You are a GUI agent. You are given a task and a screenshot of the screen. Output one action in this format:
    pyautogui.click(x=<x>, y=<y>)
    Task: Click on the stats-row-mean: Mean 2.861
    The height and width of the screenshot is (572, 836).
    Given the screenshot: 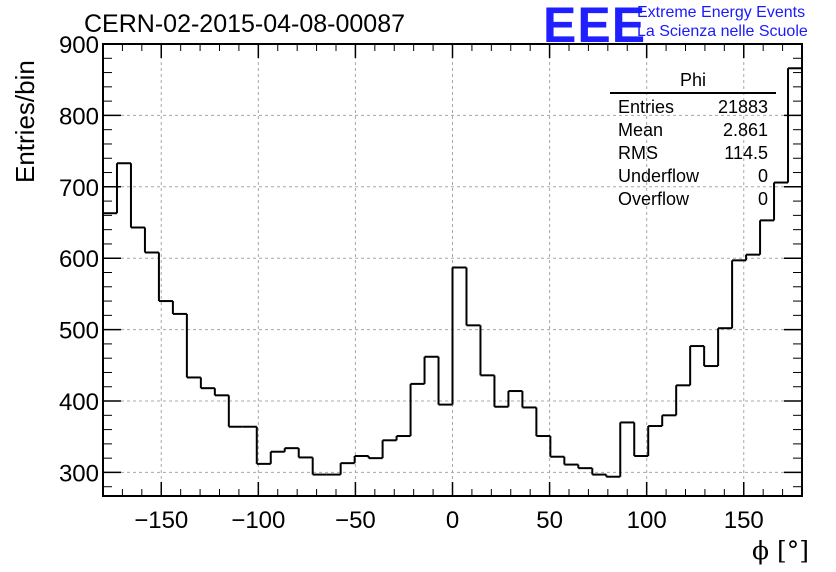 What is the action you would take?
    pyautogui.click(x=693, y=130)
    